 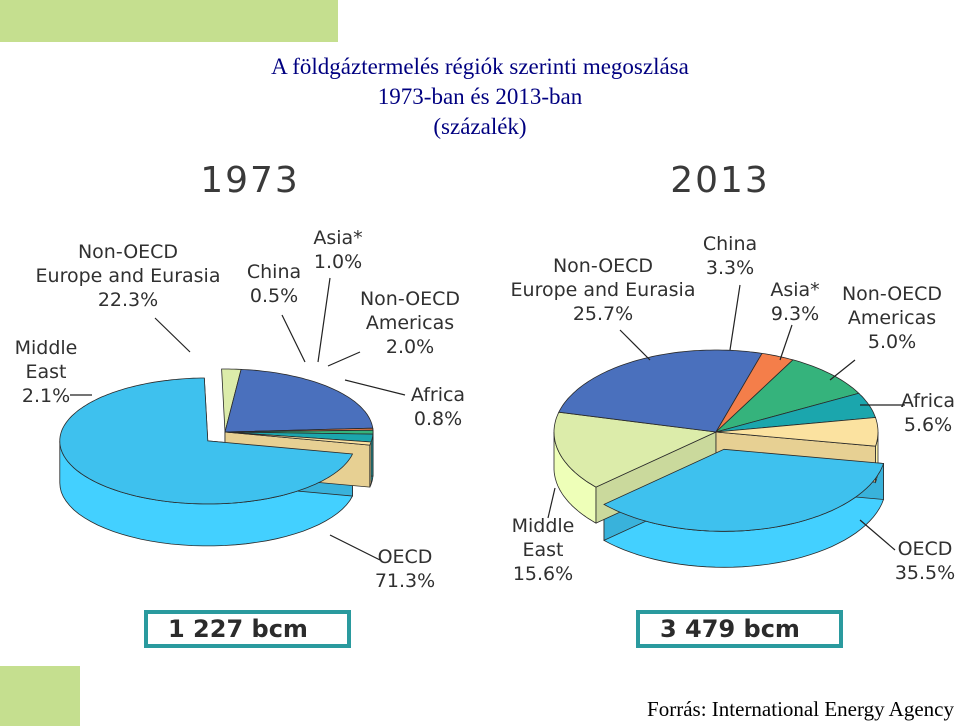 What do you see at coordinates (551, 503) in the screenshot?
I see `leader-line-middle-east-2013` at bounding box center [551, 503].